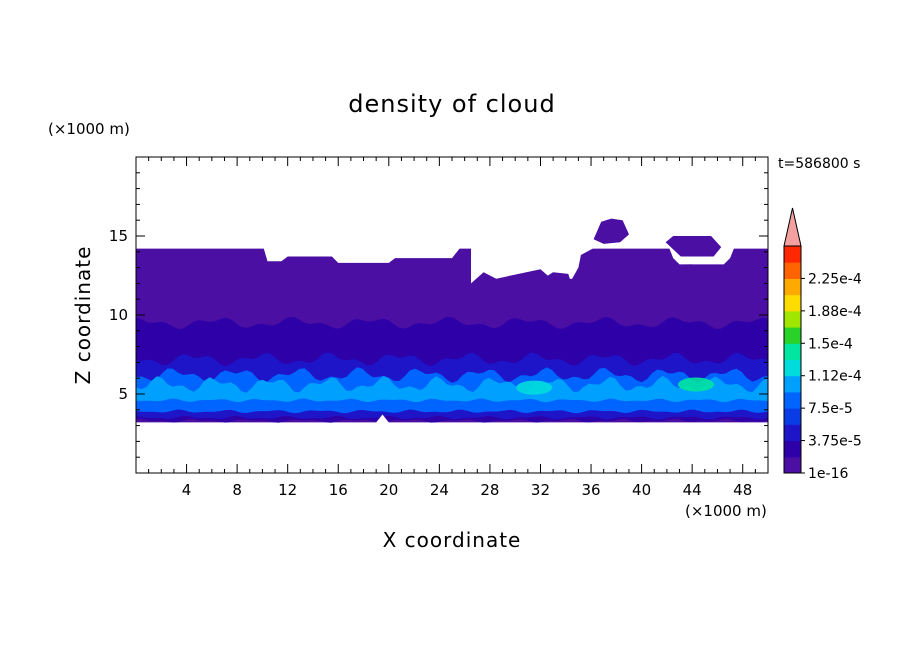  What do you see at coordinates (830, 409) in the screenshot?
I see `colorbar-label: 7.5e-5` at bounding box center [830, 409].